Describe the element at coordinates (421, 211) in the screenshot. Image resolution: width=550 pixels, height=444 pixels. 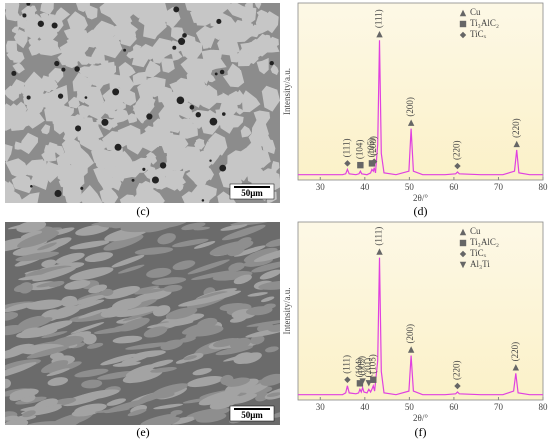
I see `panel-label: (d)` at that location.